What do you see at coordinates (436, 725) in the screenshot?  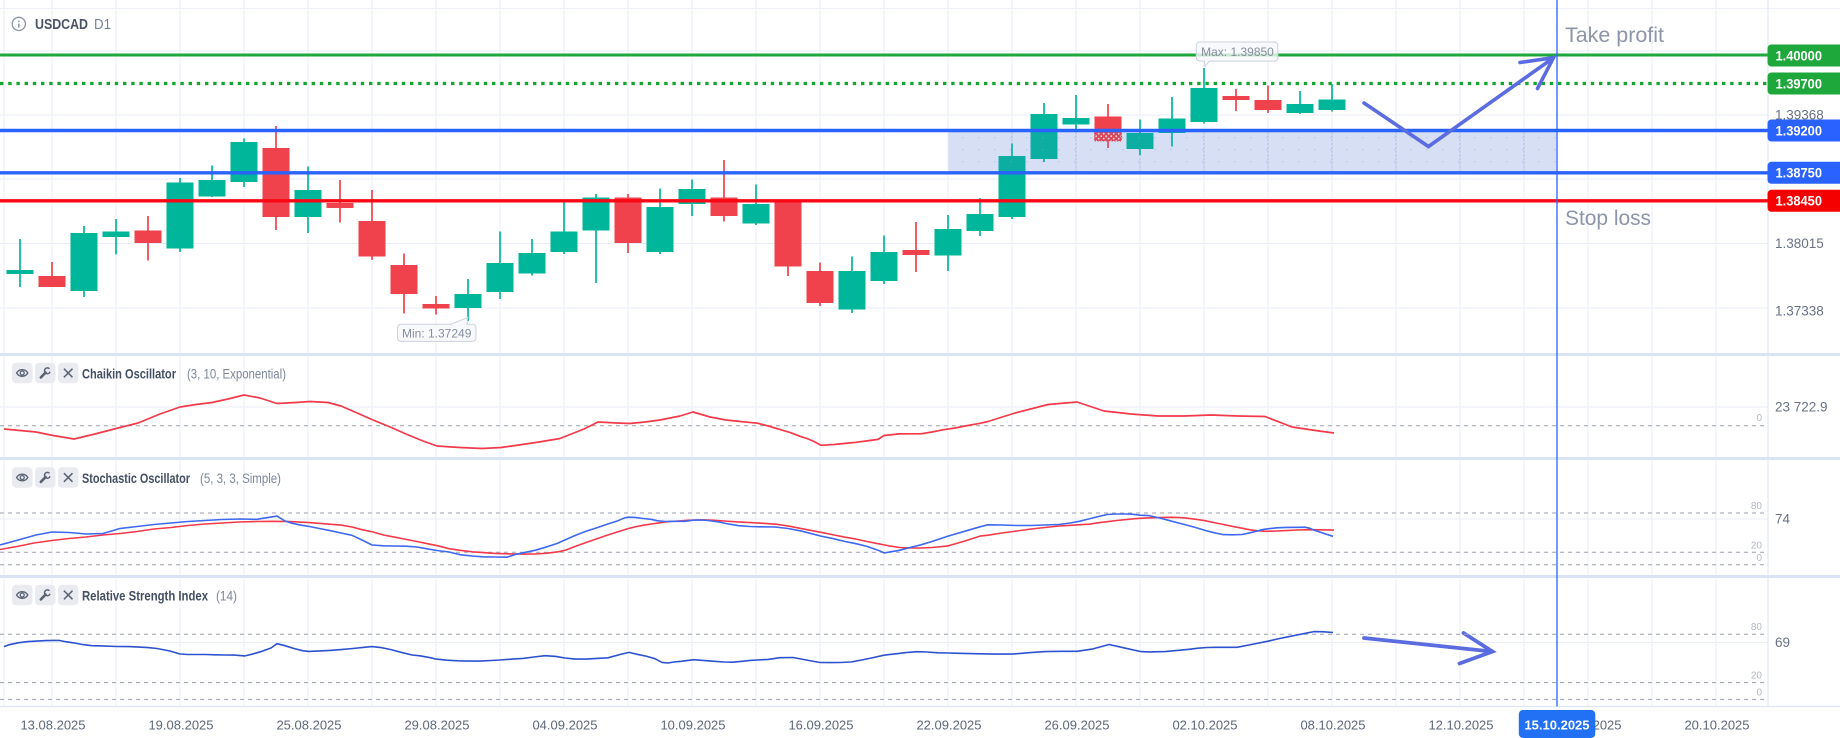 I see `svg-text: 29.08.2025` at bounding box center [436, 725].